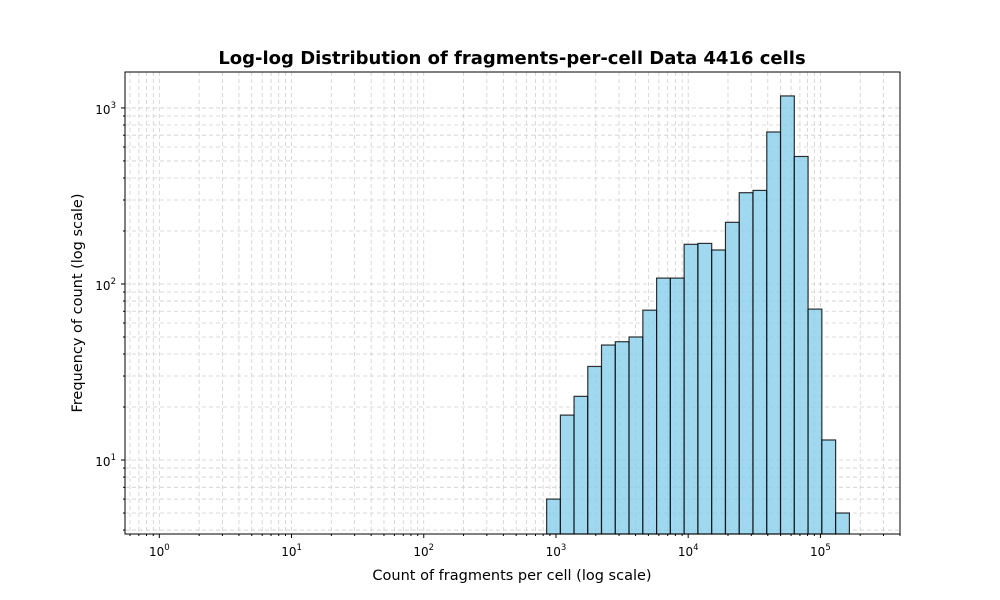  Describe the element at coordinates (688, 551) in the screenshot. I see `x-tick-label: 10⁴` at that location.